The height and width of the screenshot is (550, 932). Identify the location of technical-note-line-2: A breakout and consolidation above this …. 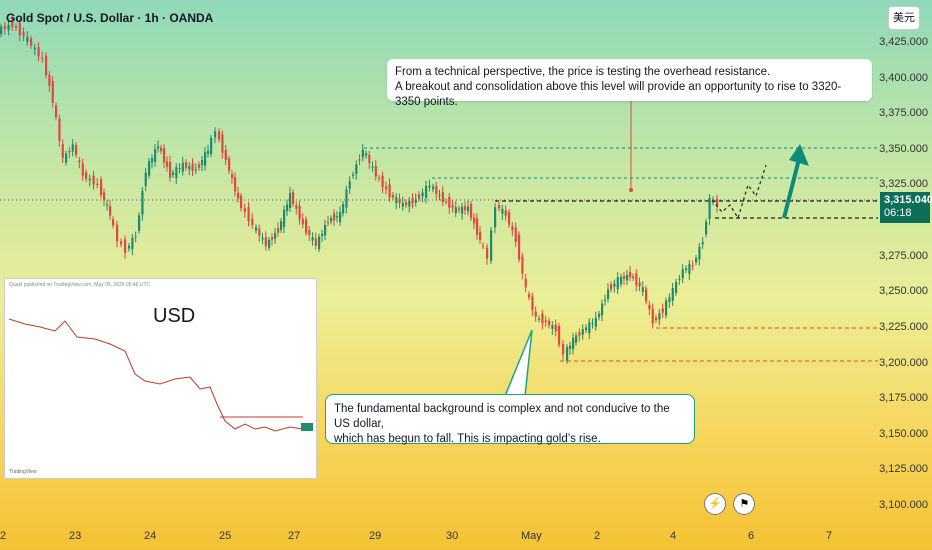
(618, 94).